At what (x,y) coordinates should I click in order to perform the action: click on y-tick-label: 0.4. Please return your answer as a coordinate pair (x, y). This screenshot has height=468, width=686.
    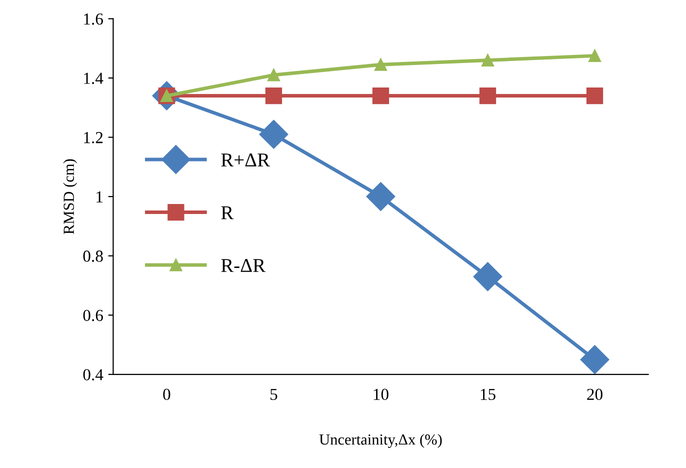
    Looking at the image, I should click on (93, 374).